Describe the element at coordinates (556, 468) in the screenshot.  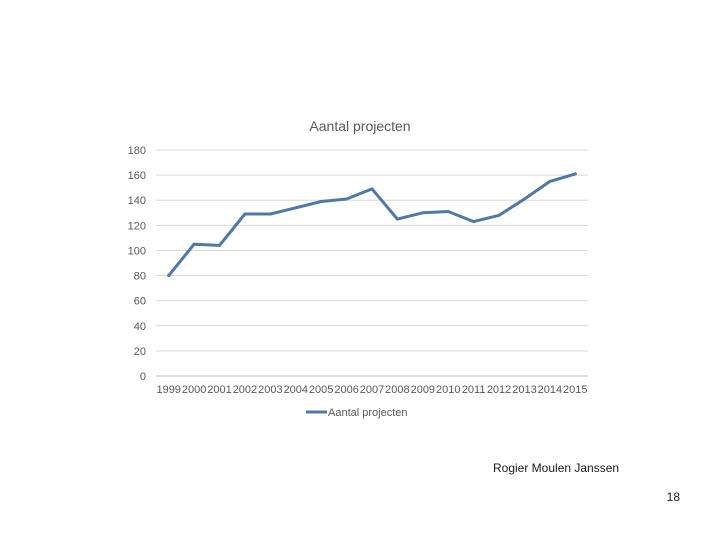
I see `author-name: Rogier Moulen Janssen` at that location.